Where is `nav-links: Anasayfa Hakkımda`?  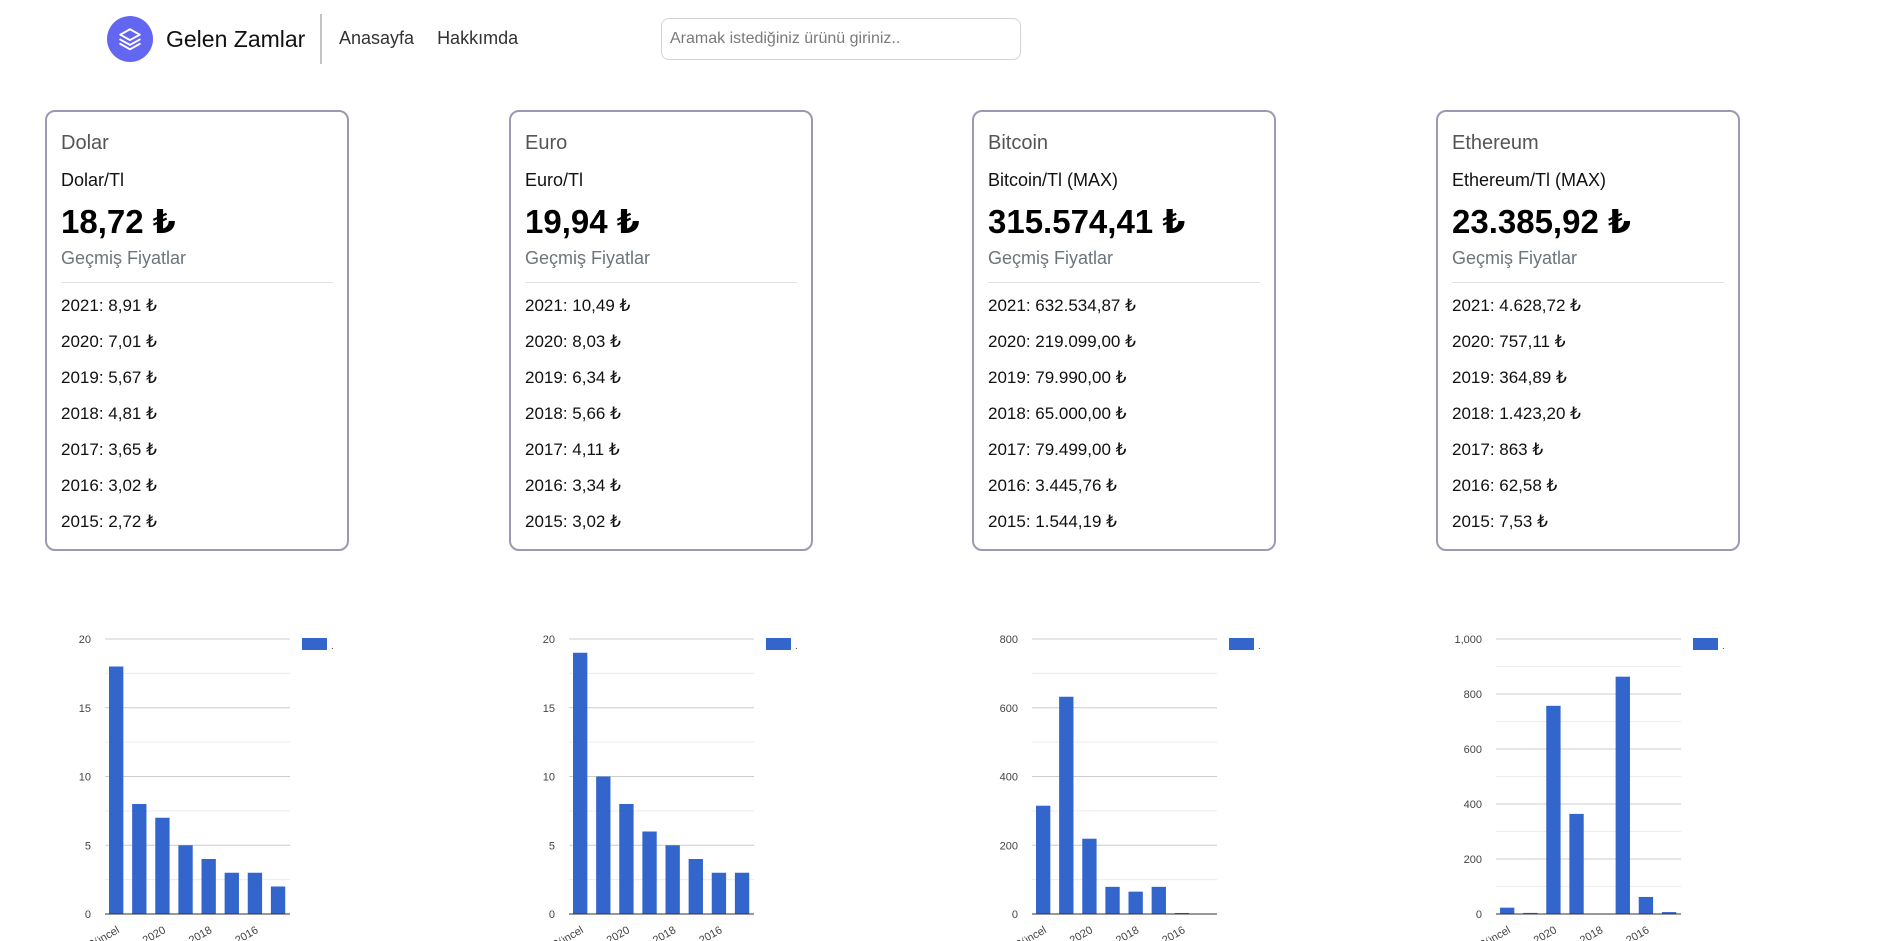
nav-links: Anasayfa Hakkımda is located at coordinates (428, 38).